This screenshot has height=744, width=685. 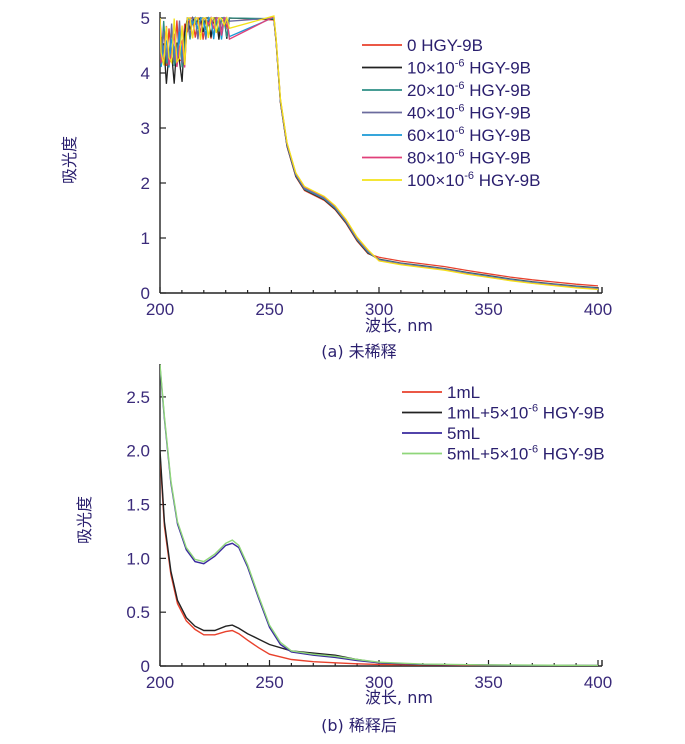 I want to click on y-tick-label: 2.5, so click(x=138, y=397).